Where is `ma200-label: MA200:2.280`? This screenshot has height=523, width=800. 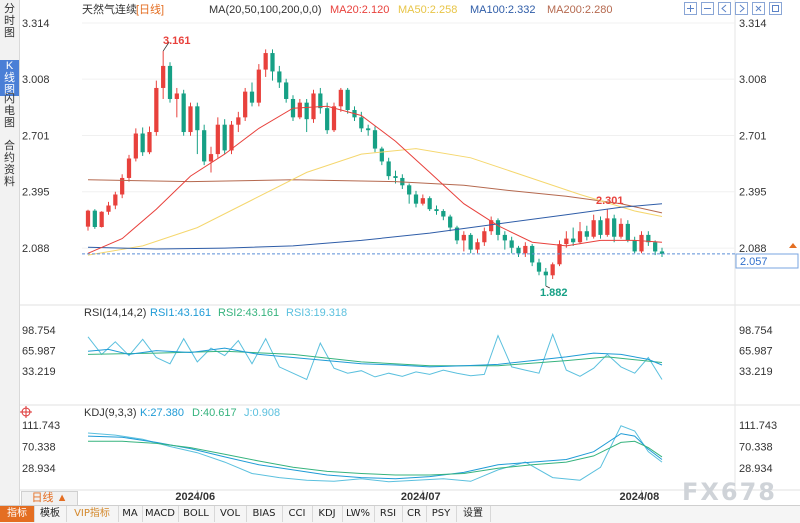
ma200-label: MA200:2.280 is located at coordinates (579, 10).